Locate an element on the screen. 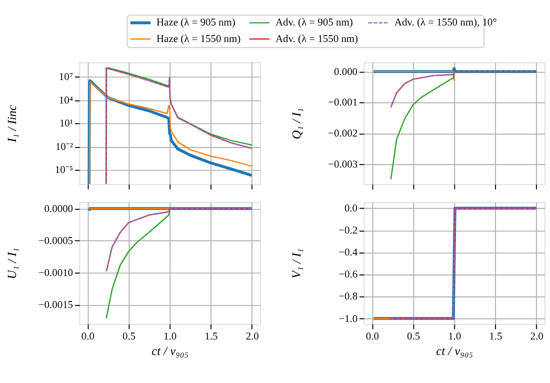 Image resolution: width=550 pixels, height=383 pixels. legend-label: Haze (λ = 1550 nm) is located at coordinates (199, 39).